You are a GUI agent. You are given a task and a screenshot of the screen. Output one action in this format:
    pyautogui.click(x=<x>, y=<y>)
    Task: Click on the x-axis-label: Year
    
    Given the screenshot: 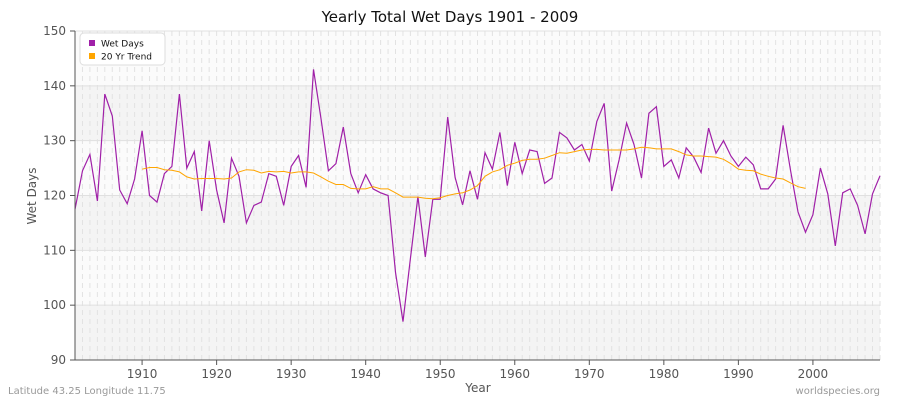 What is the action you would take?
    pyautogui.click(x=477, y=388)
    